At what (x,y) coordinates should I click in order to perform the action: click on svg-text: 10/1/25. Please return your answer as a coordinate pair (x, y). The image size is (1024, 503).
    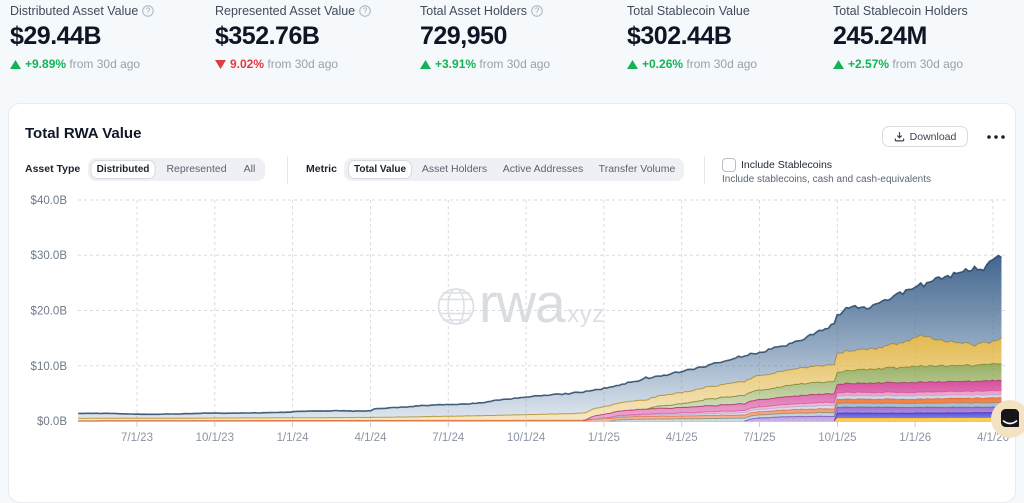
    Looking at the image, I should click on (837, 438).